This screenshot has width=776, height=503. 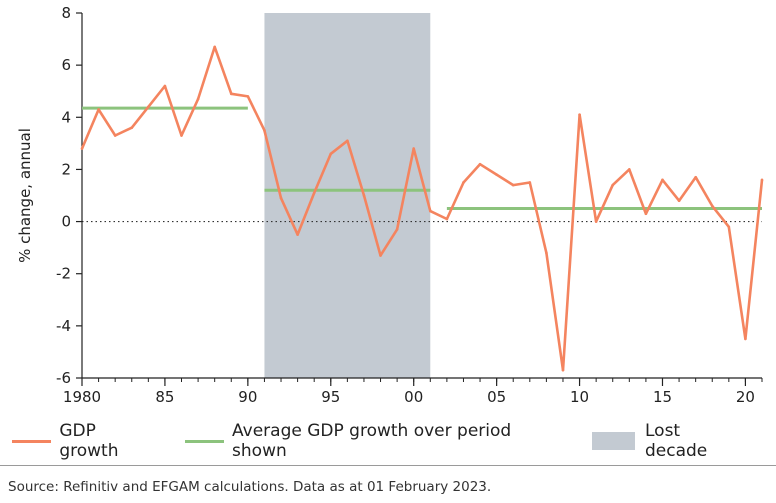 What do you see at coordinates (613, 441) in the screenshot?
I see `legend-swatch-shade` at bounding box center [613, 441].